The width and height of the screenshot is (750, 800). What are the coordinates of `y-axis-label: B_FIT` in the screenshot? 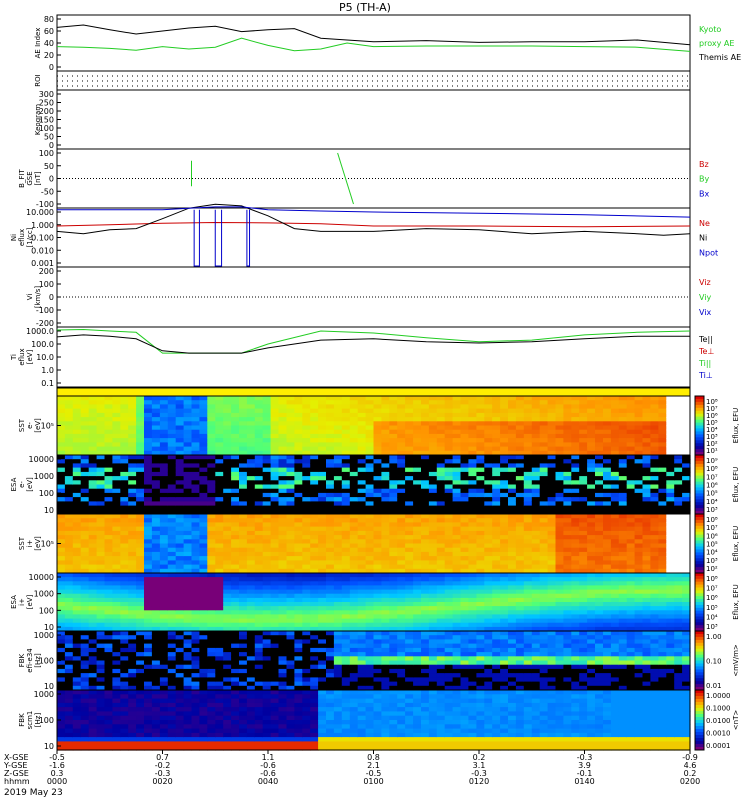 It's located at (22, 177).